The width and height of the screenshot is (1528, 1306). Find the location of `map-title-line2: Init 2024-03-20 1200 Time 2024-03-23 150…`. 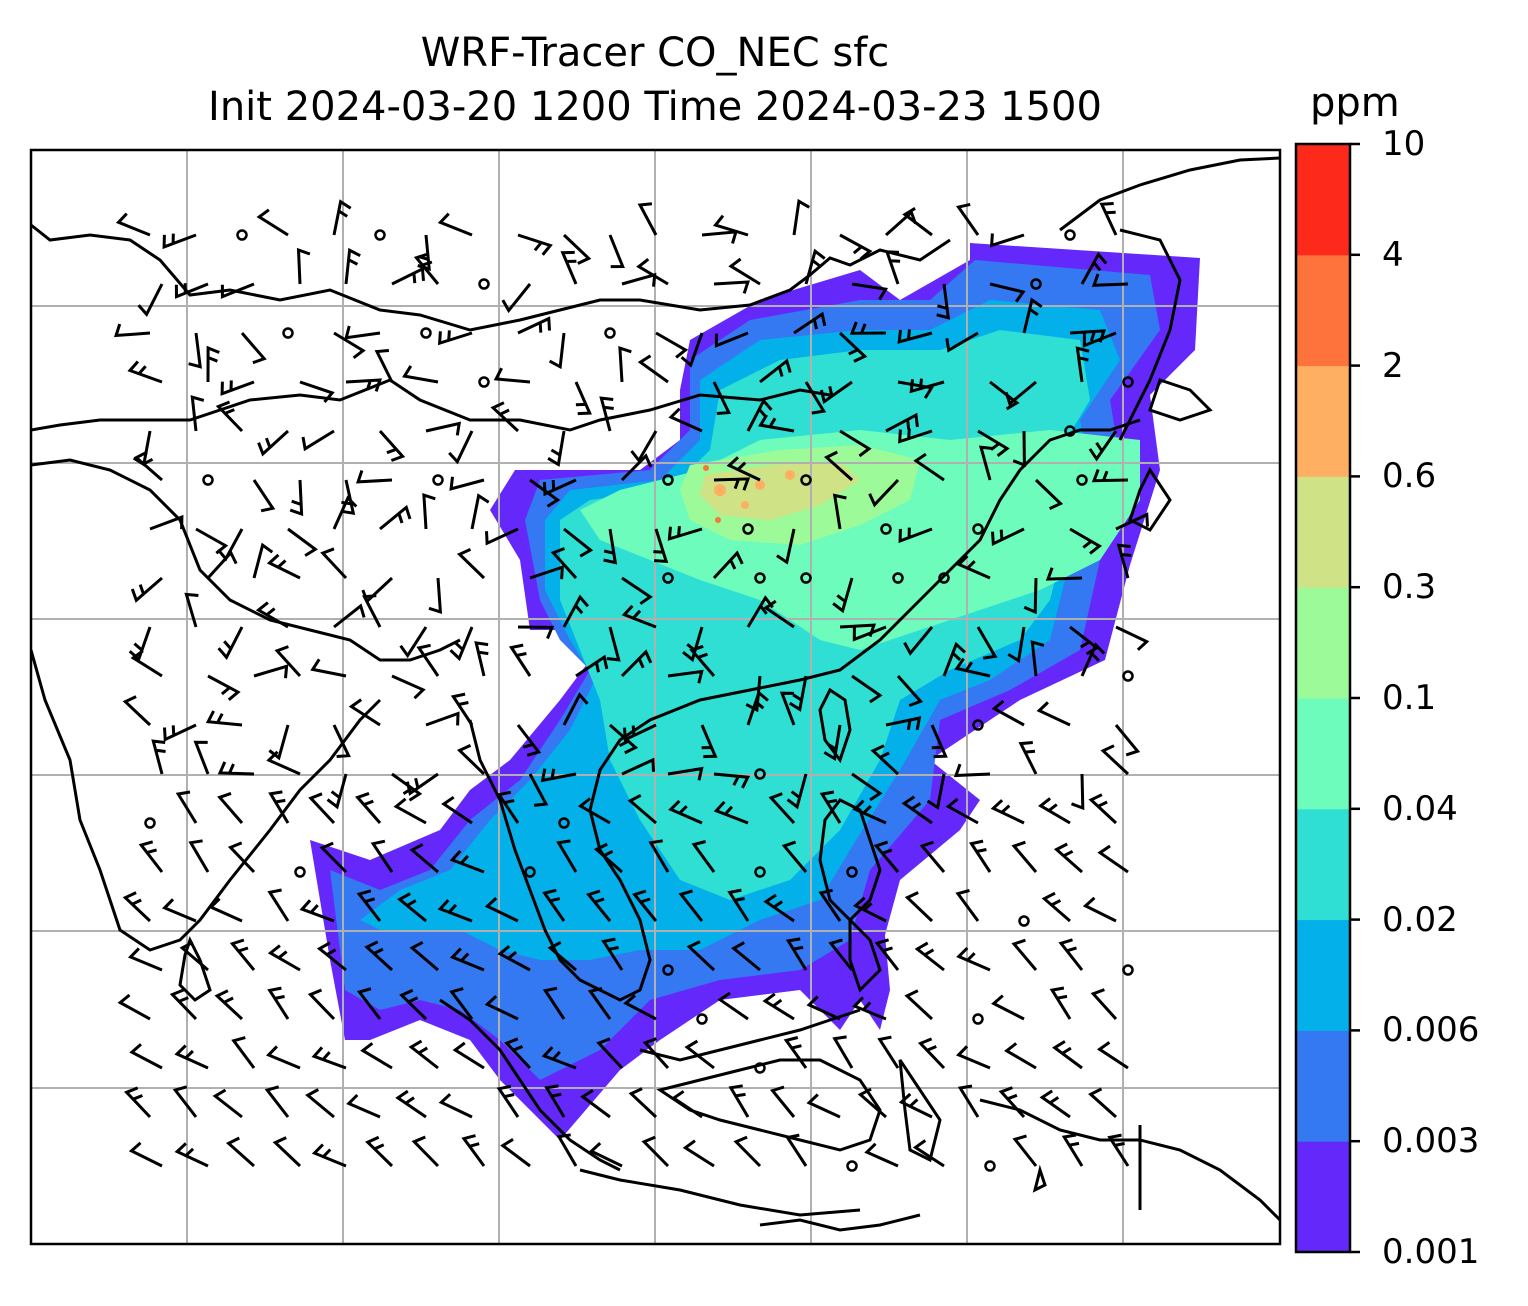

map-title-line2: Init 2024-03-20 1200 Time 2024-03-23 150… is located at coordinates (655, 107).